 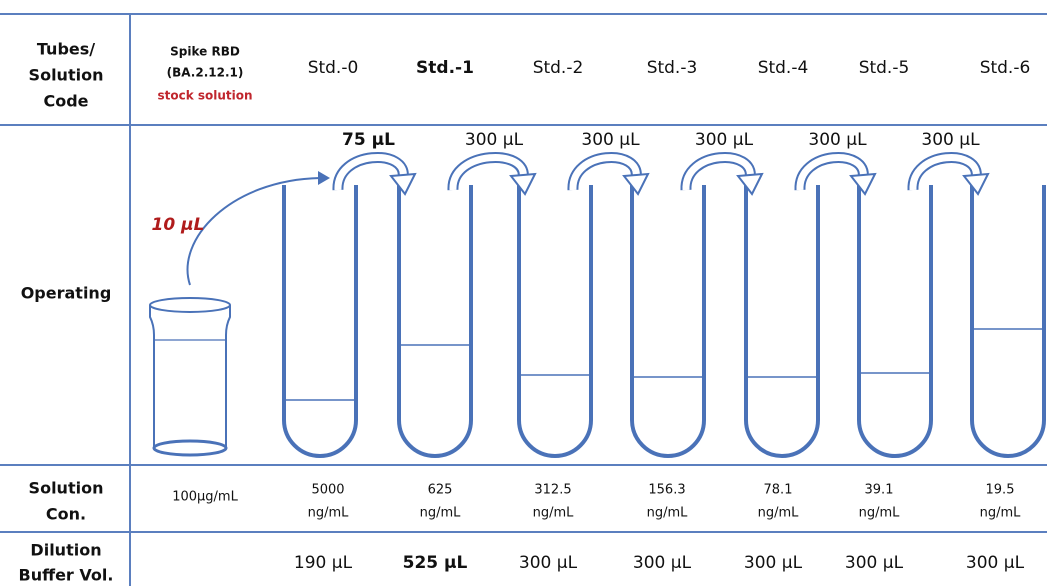 What do you see at coordinates (66, 293) in the screenshot?
I see `row-label: Operating` at bounding box center [66, 293].